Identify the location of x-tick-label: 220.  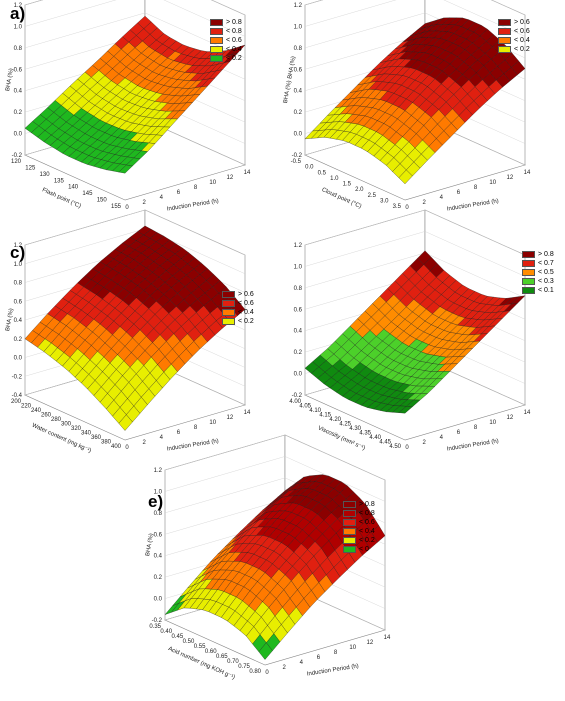
(26, 407).